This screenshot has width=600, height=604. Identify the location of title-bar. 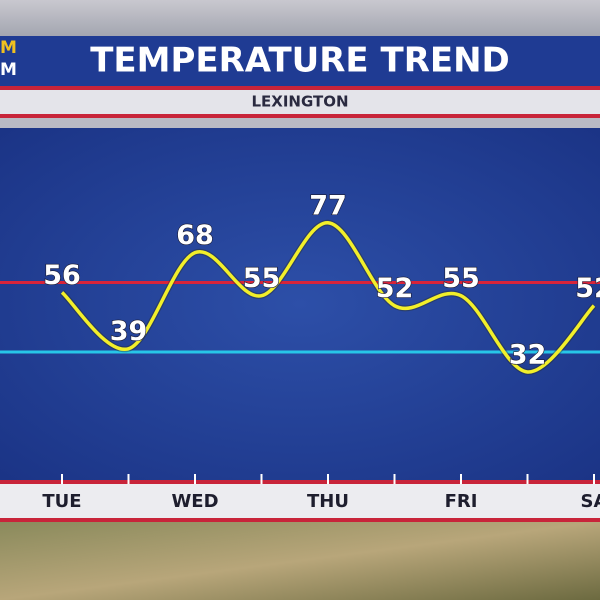
(300, 61).